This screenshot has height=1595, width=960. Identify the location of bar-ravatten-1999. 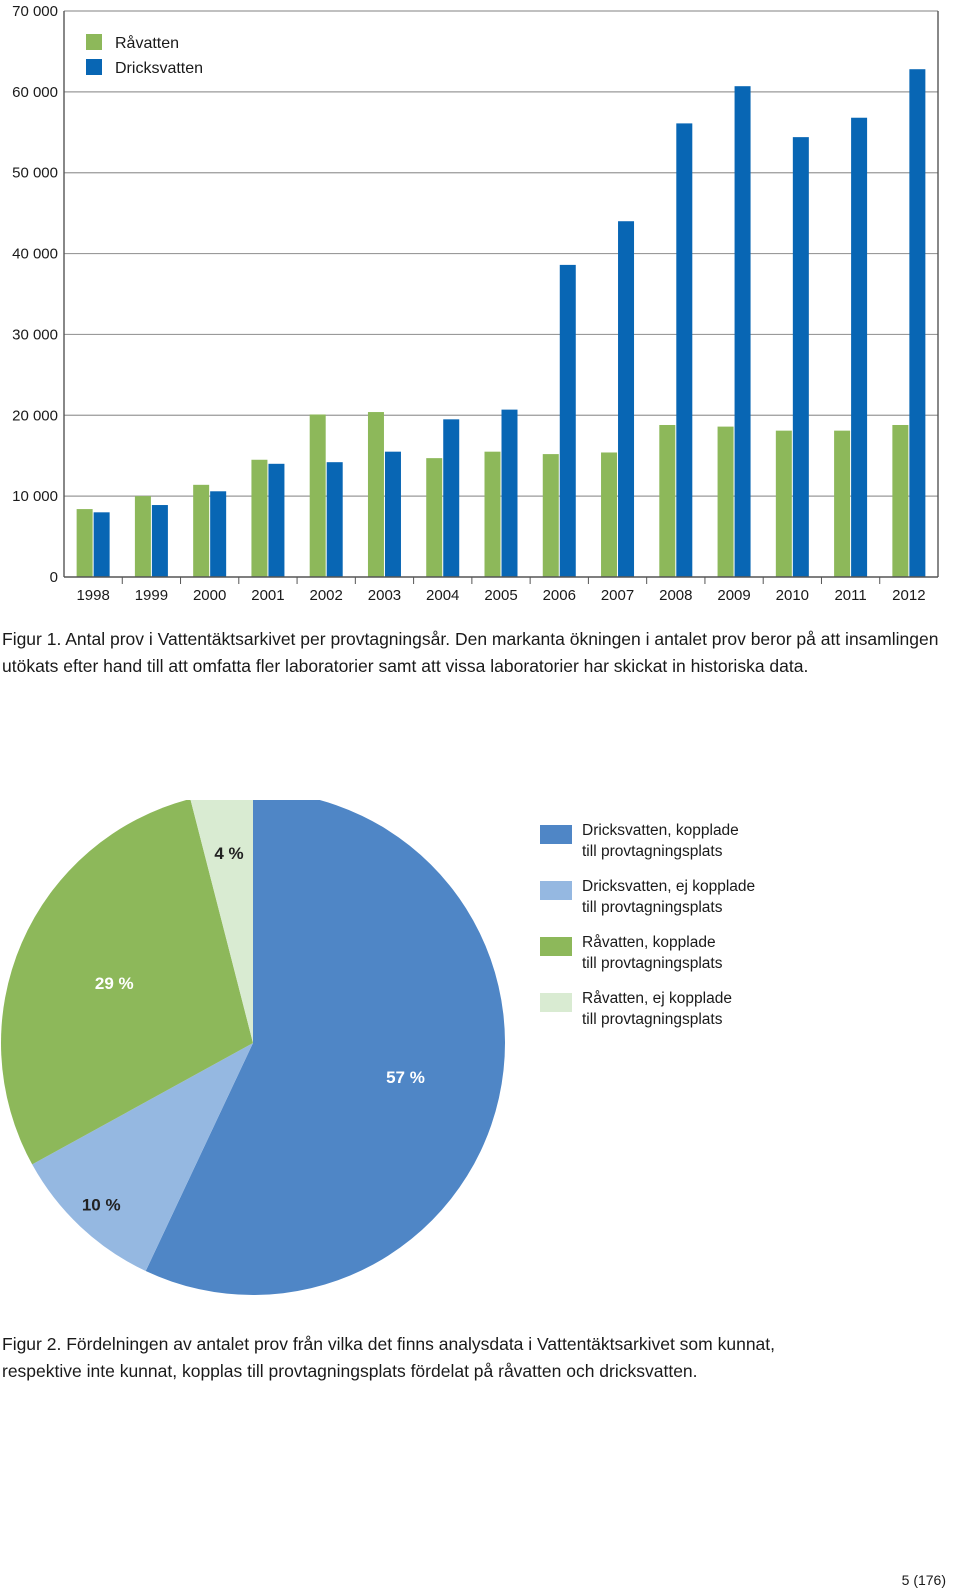
(142, 536).